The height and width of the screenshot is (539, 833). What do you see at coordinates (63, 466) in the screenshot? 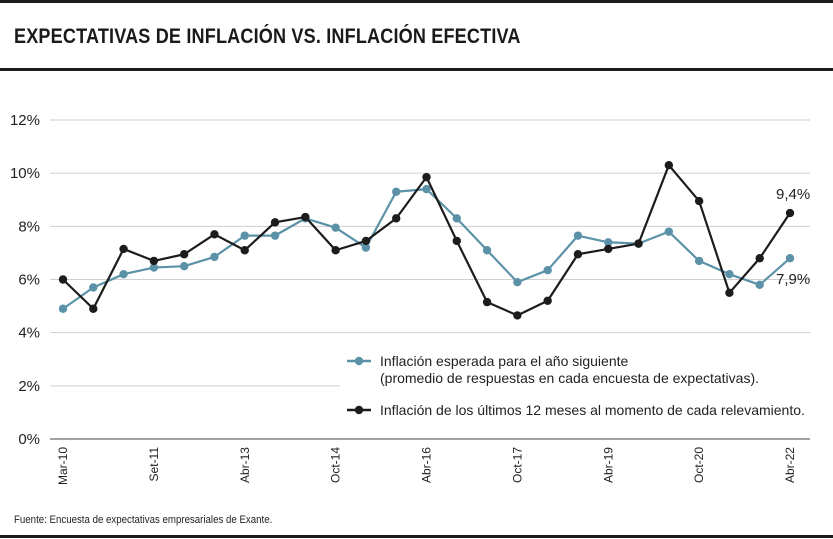
I see `x-tick-label: Mar-10` at bounding box center [63, 466].